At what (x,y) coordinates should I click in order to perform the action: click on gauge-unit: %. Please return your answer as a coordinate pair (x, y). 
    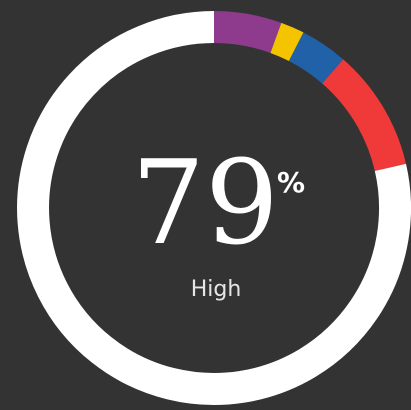
    Looking at the image, I should click on (291, 182).